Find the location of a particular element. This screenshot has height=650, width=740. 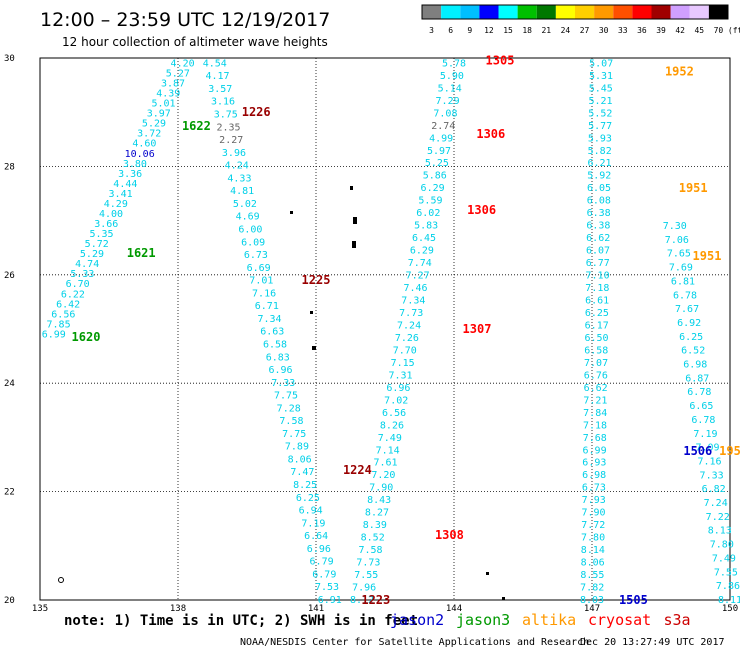

swh-value: 6.62 is located at coordinates (596, 388).